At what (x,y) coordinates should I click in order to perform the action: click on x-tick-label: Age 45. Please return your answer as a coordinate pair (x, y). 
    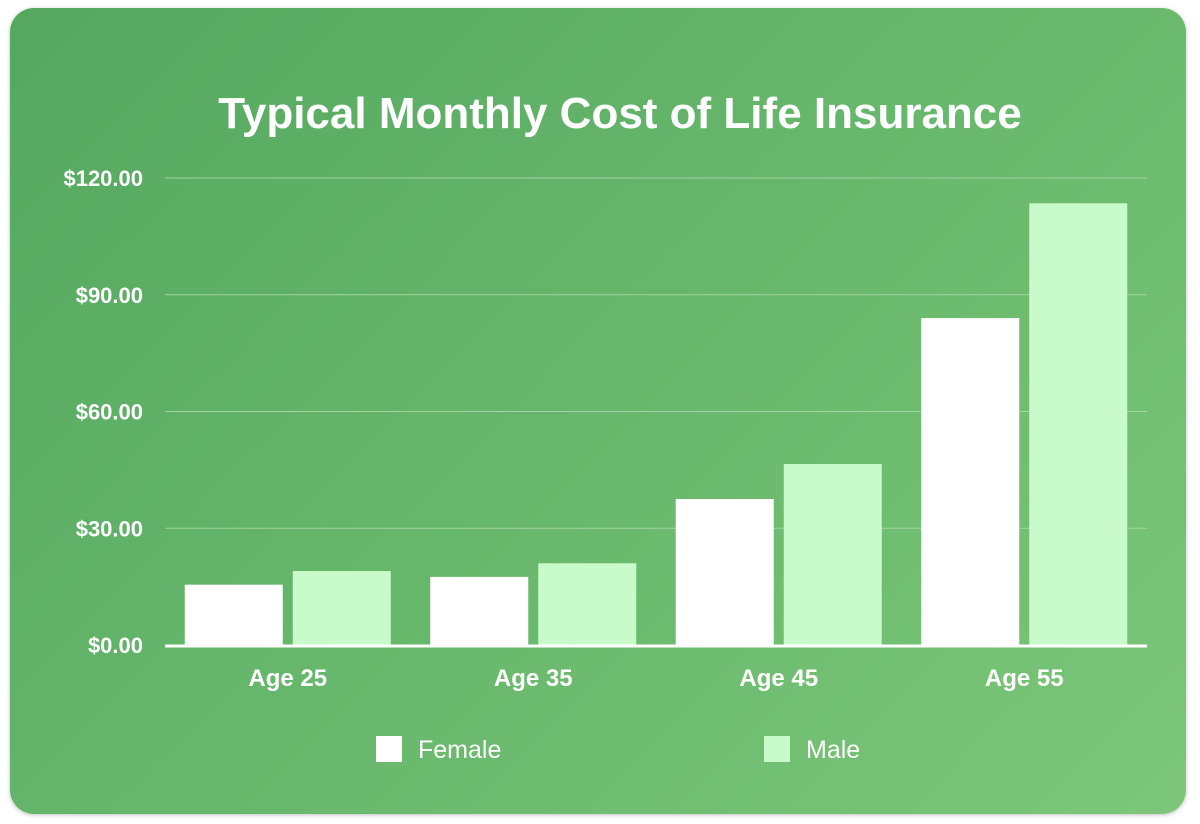
    Looking at the image, I should click on (778, 678).